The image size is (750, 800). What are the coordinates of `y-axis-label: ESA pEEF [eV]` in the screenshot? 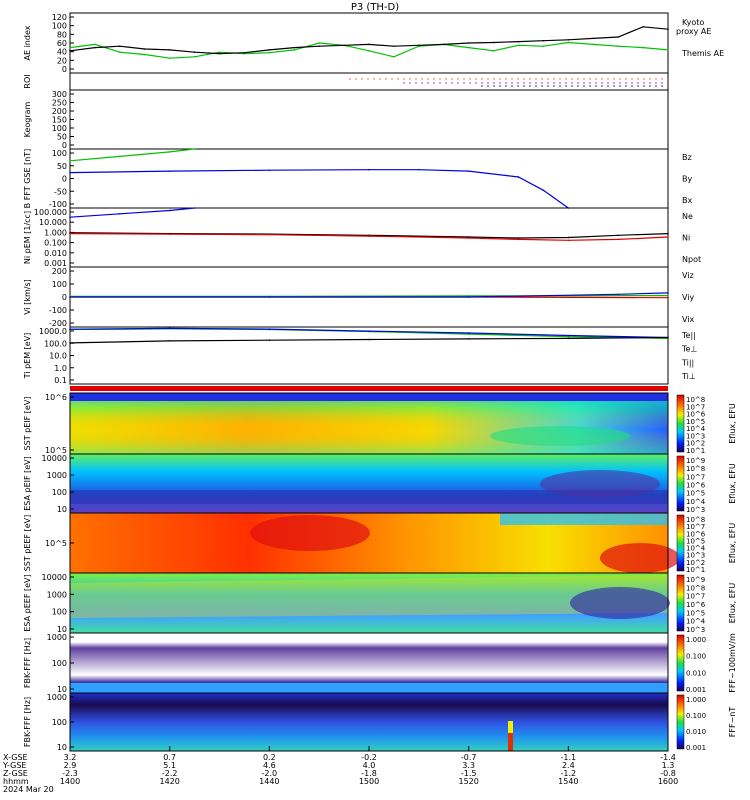 It's located at (27, 602).